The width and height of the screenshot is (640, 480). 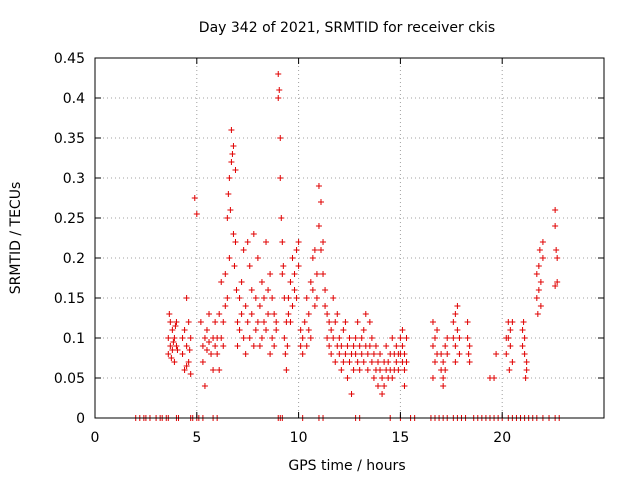 I want to click on x-tick-label: 5, so click(x=196, y=438).